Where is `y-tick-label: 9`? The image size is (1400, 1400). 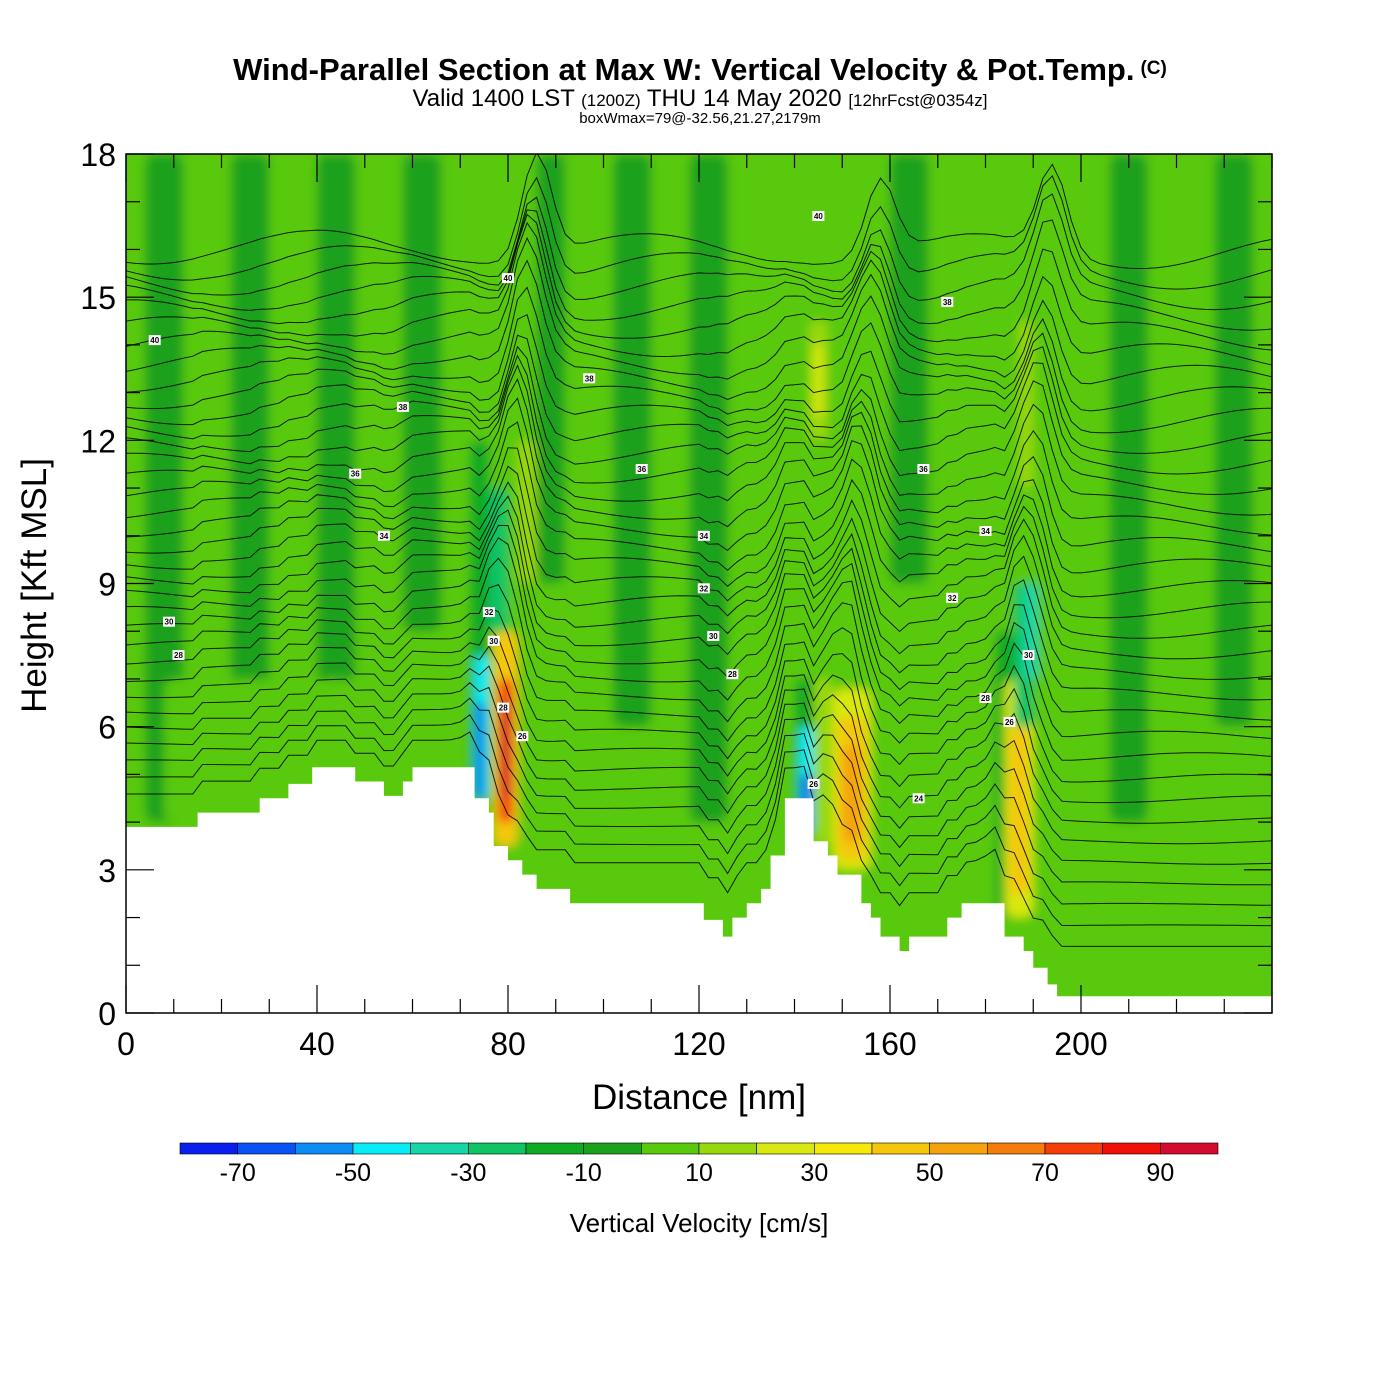 y-tick-label: 9 is located at coordinates (107, 585).